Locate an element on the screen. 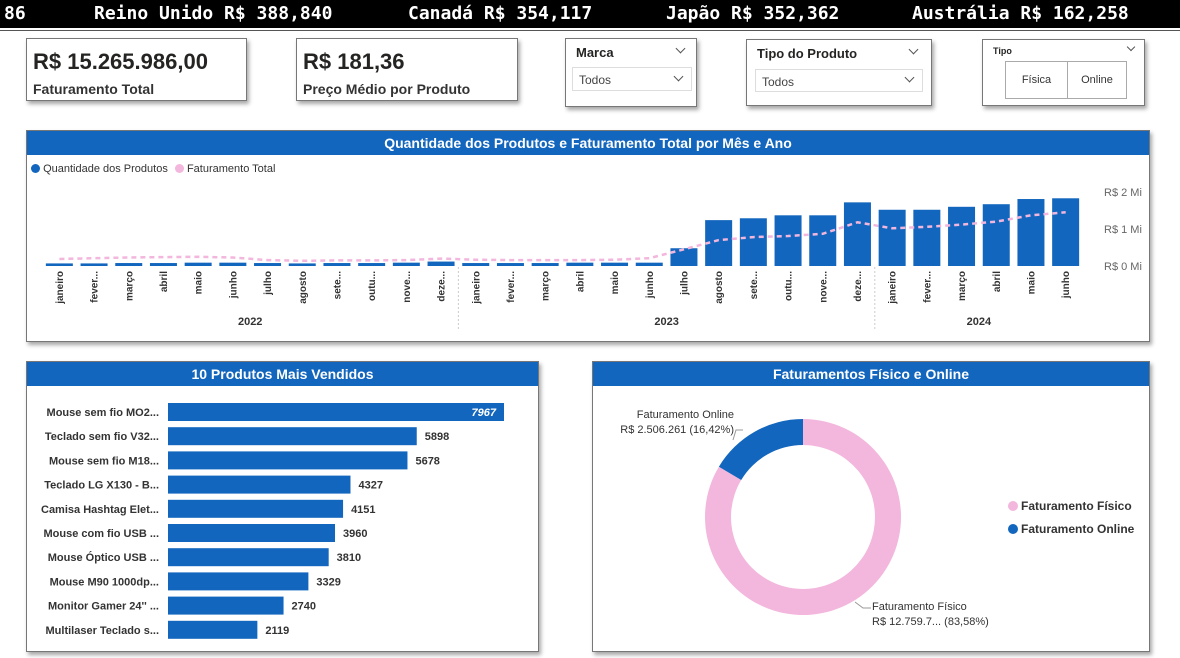 The image size is (1180, 658). product-value-label: 4151 is located at coordinates (363, 510).